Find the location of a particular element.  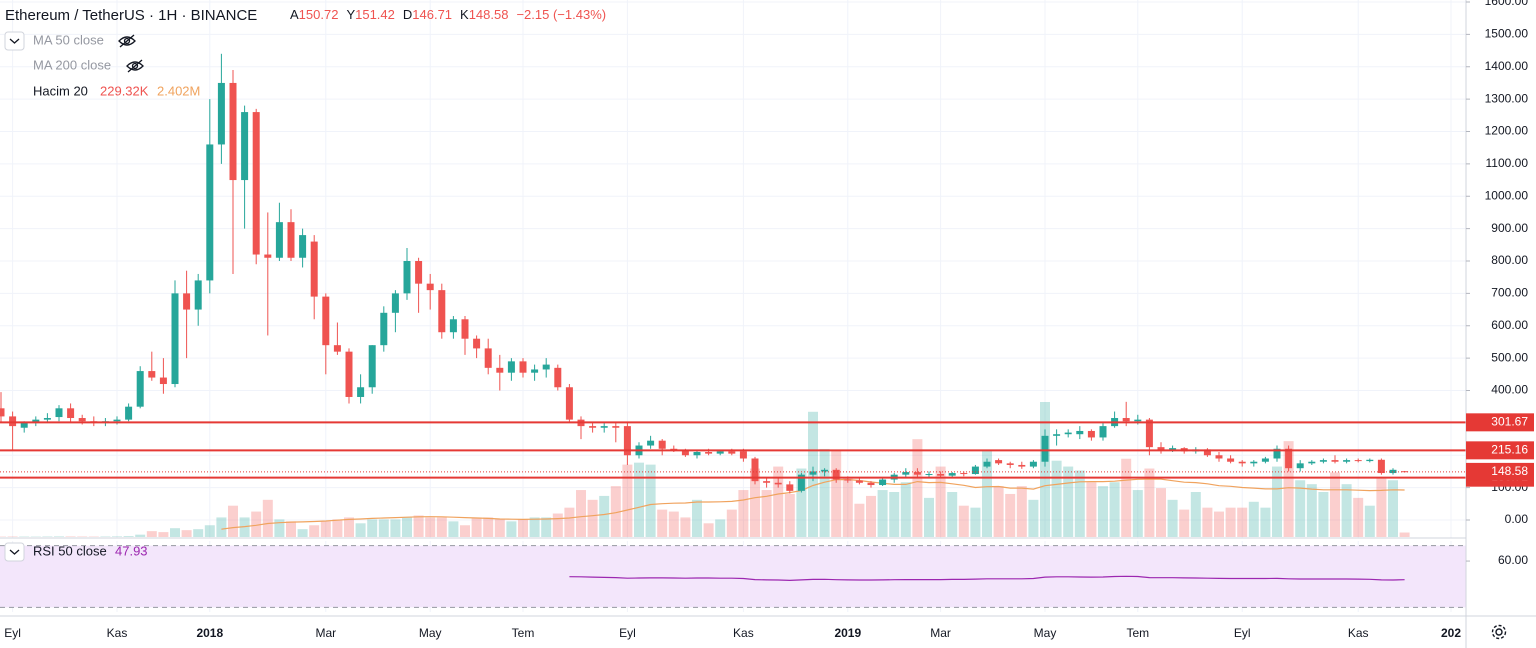

legend-ma50: MA 50 close is located at coordinates (68, 39).